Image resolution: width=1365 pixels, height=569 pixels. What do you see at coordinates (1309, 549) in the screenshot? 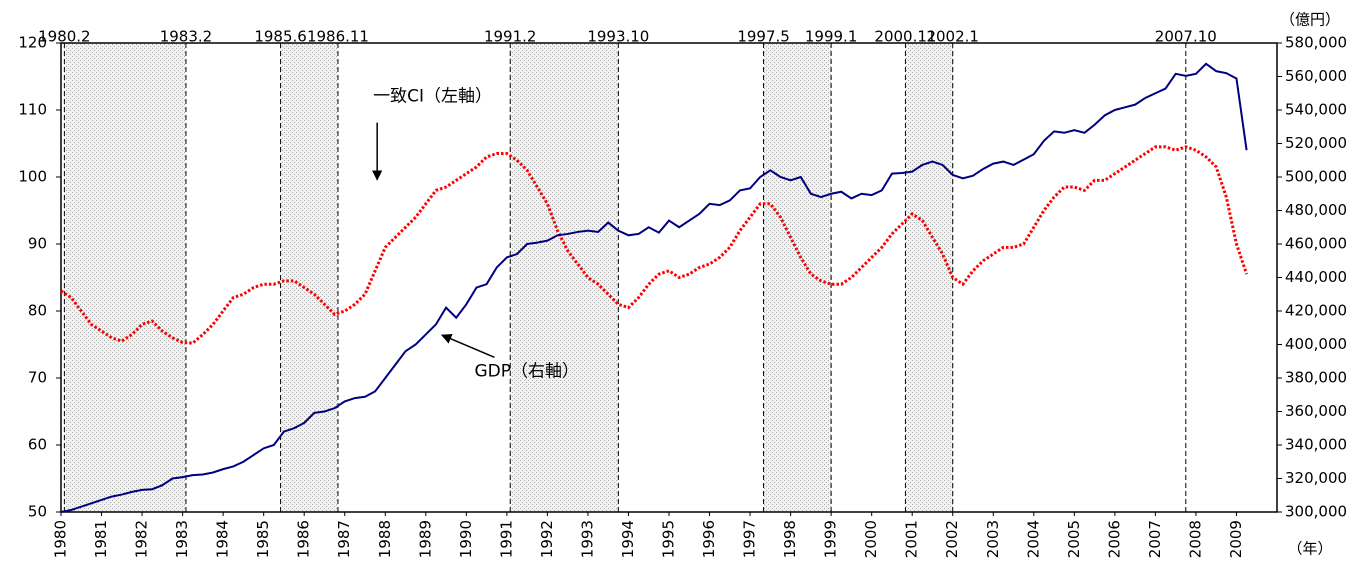
I see `x-axis-label: （年）` at bounding box center [1309, 549].